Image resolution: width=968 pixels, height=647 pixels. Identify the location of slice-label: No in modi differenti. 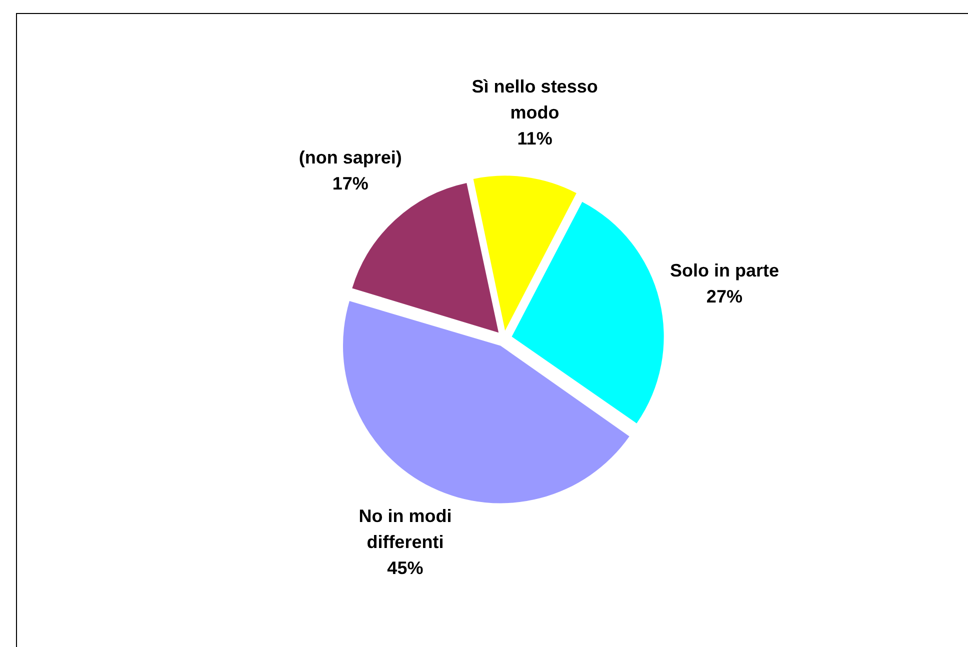
(405, 529).